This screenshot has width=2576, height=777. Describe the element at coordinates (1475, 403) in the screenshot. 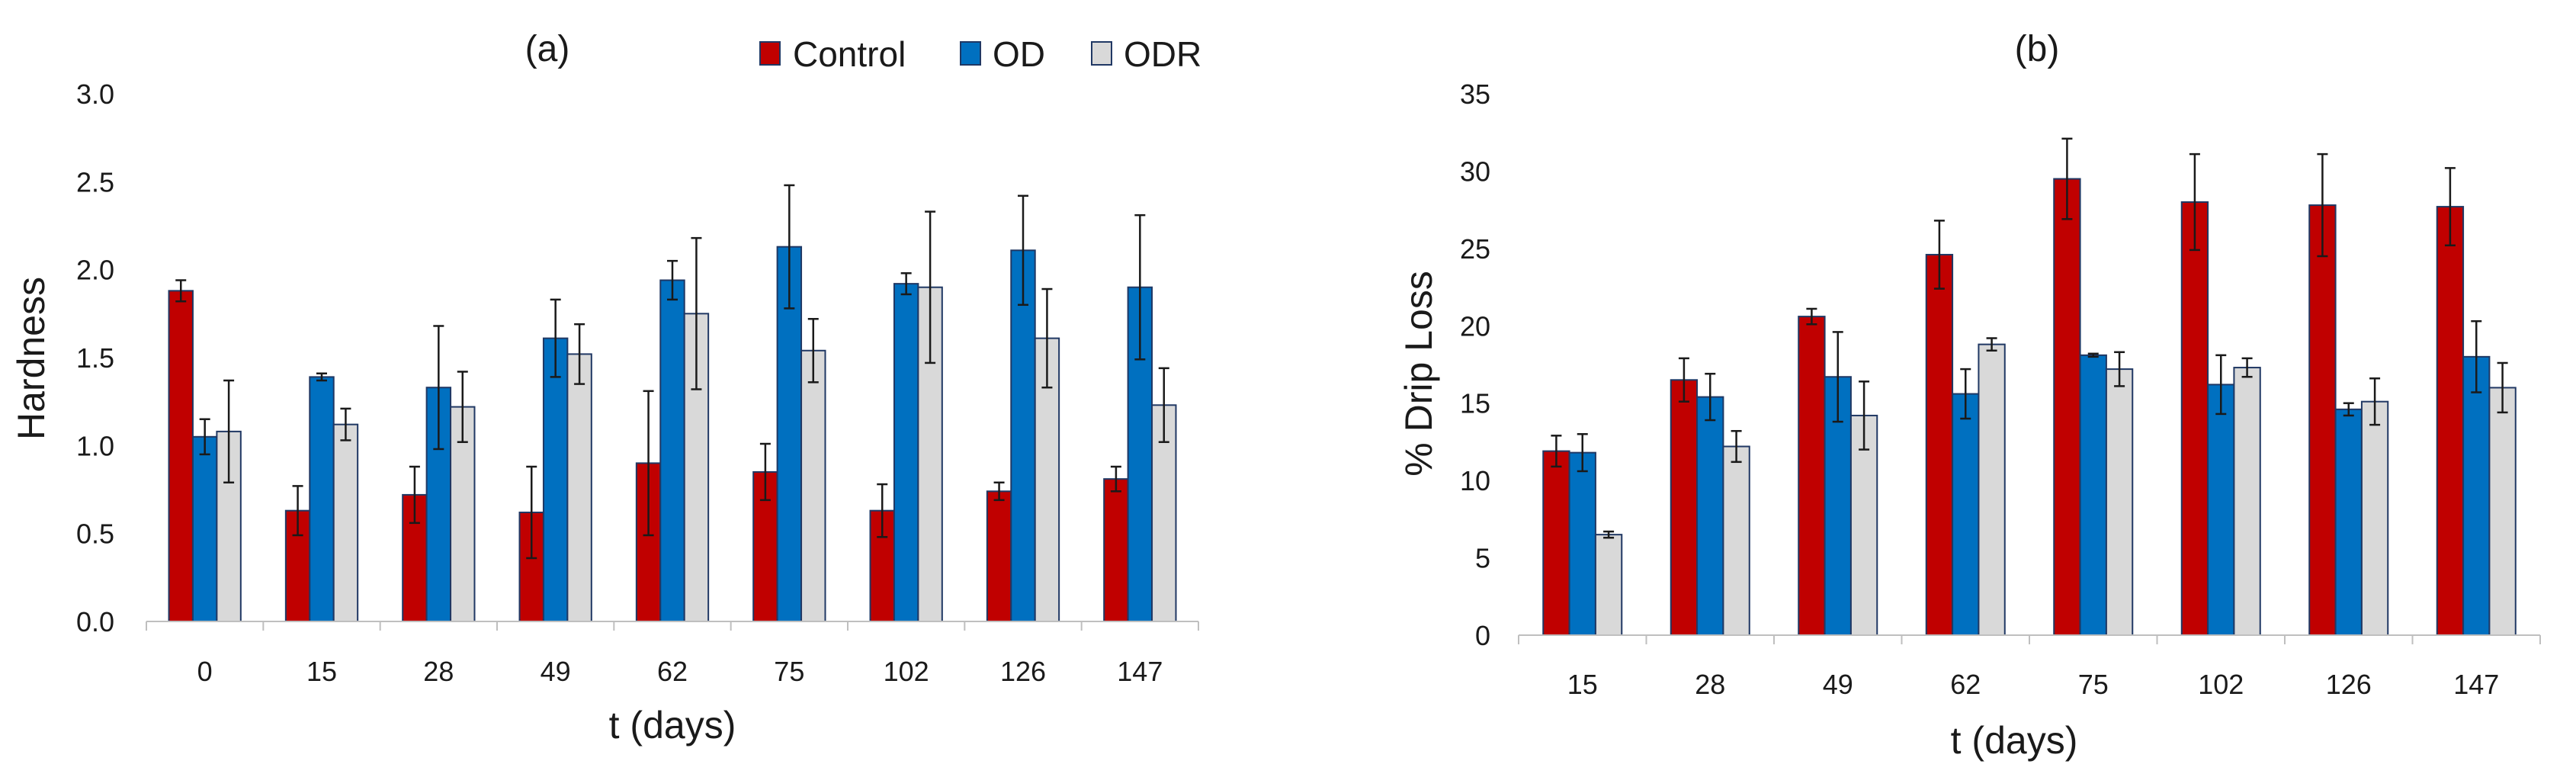

I see `panel-b-y-tick-label: 15` at that location.